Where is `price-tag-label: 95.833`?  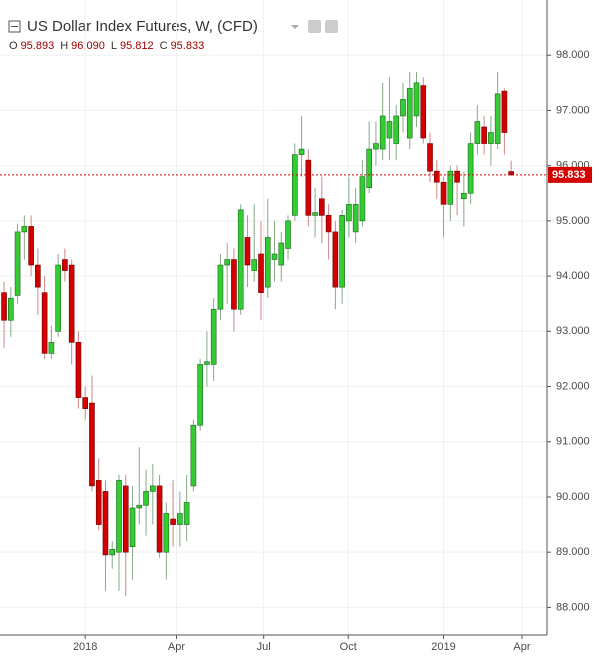
price-tag-label: 95.833 is located at coordinates (569, 175).